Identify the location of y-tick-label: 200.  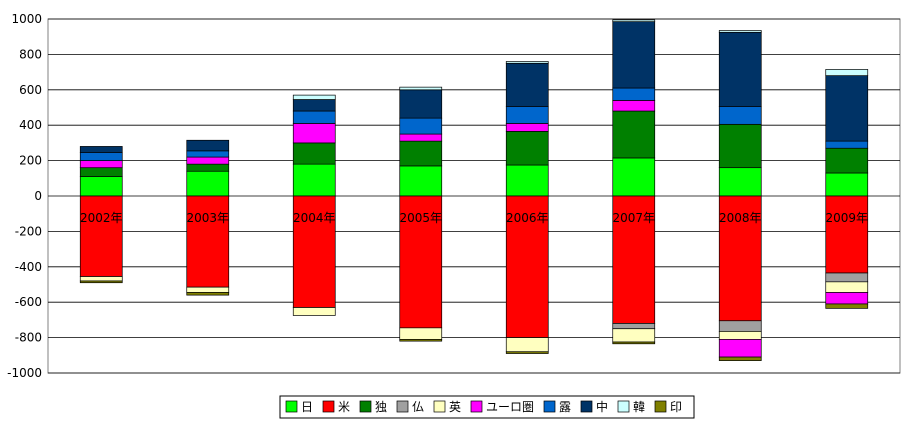
(30, 161).